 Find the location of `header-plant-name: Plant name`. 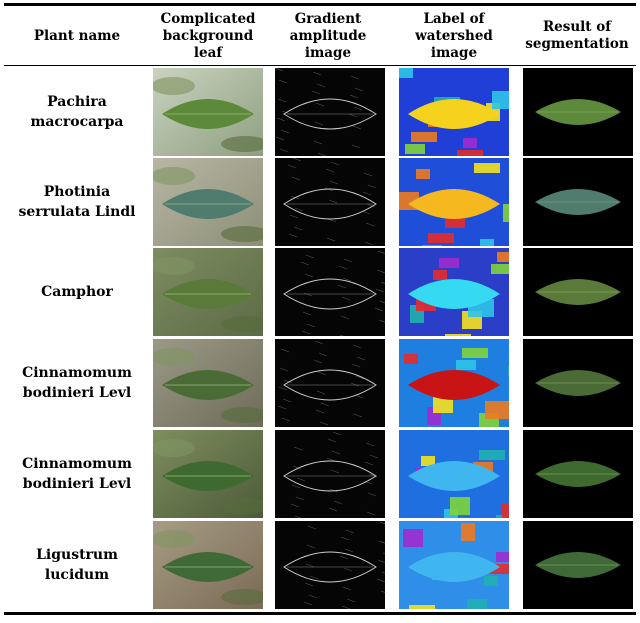

header-plant-name: Plant name is located at coordinates (77, 35).